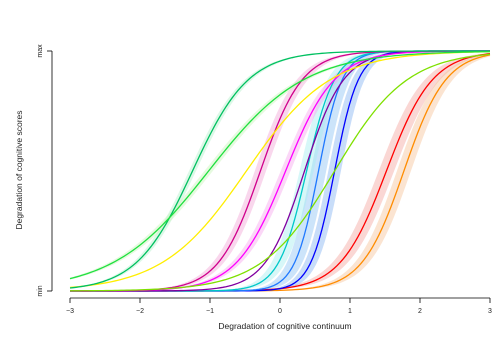  Describe the element at coordinates (490, 311) in the screenshot. I see `x-tick-label: 3` at that location.